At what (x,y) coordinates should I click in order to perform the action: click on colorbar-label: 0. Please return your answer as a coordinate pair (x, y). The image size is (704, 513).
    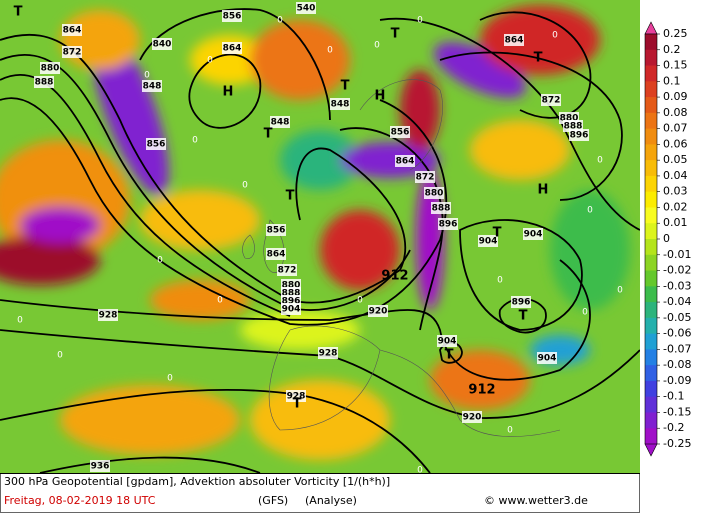
    Looking at the image, I should click on (666, 238).